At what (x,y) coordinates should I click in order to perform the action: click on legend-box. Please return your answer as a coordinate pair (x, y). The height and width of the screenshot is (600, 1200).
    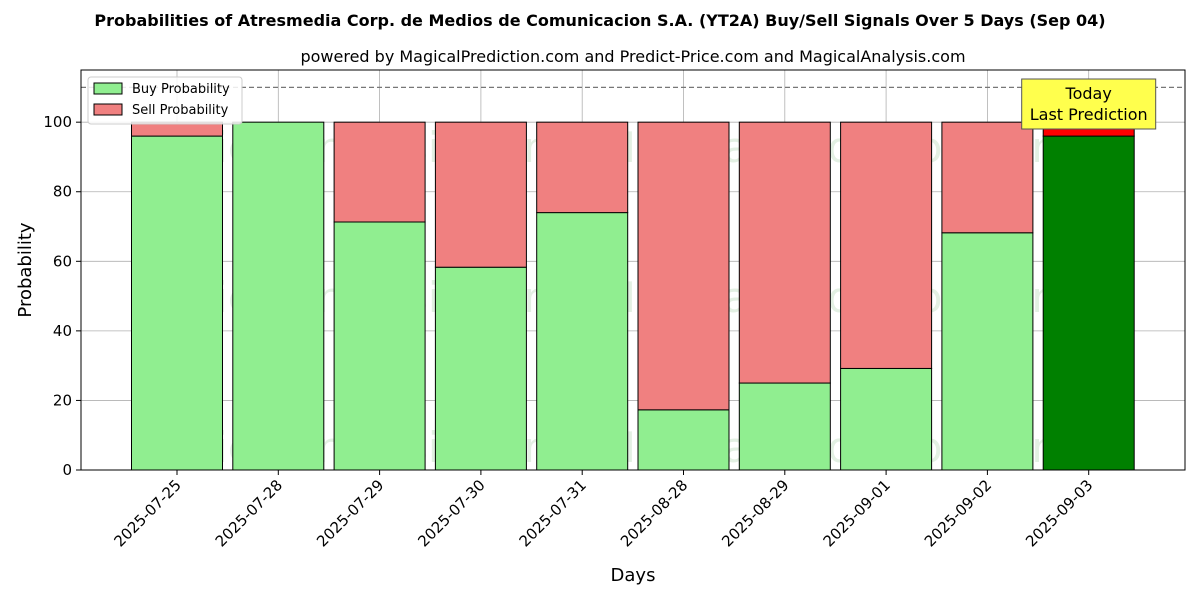
    Looking at the image, I should click on (165, 100).